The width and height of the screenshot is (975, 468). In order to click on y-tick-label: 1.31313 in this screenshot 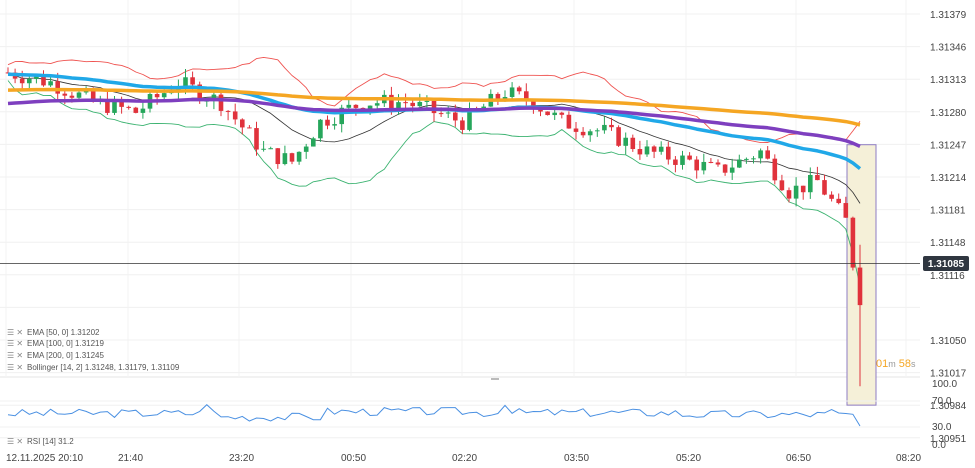, I will do `click(948, 80)`.